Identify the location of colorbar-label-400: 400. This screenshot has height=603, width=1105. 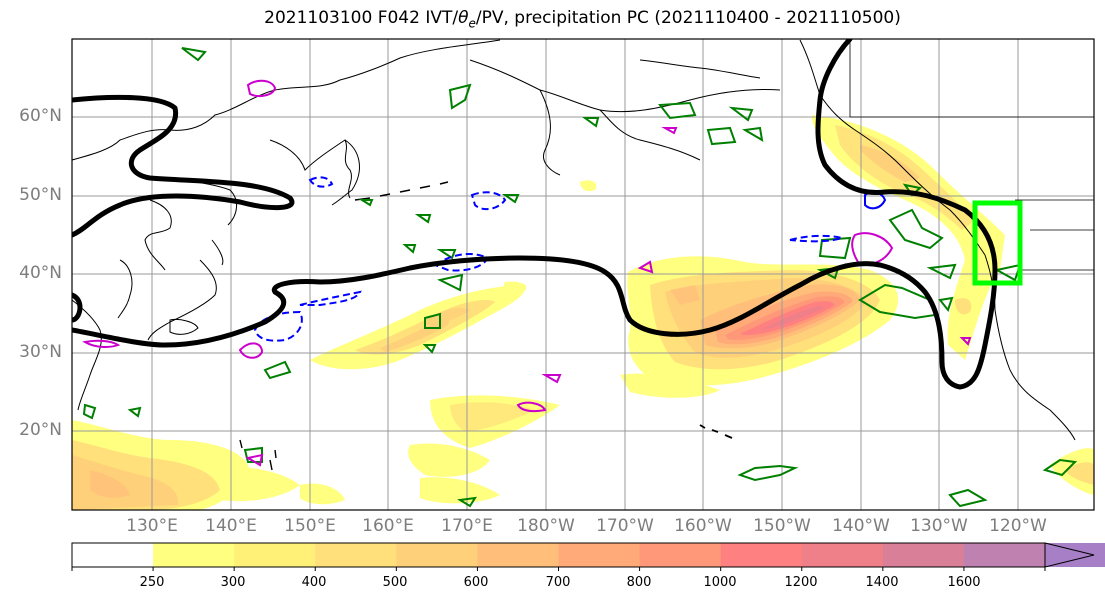
(314, 582).